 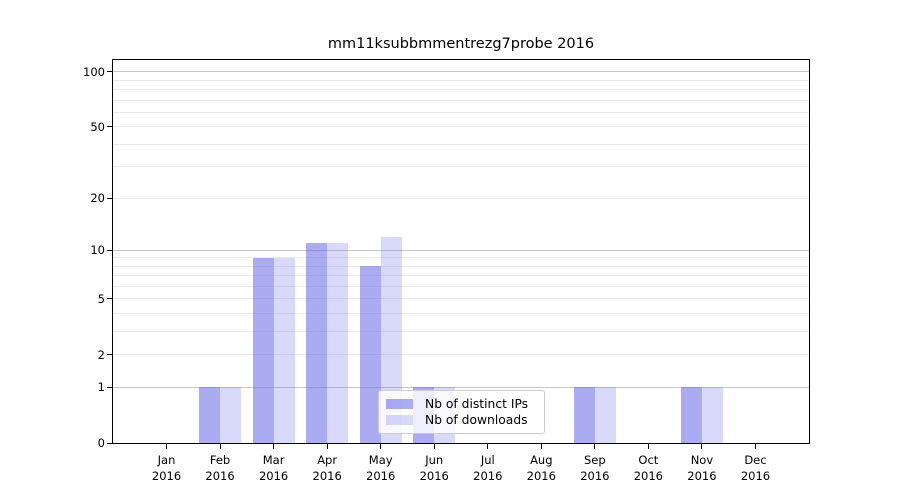 What do you see at coordinates (755, 460) in the screenshot?
I see `x-tick-label-month: Dec` at bounding box center [755, 460].